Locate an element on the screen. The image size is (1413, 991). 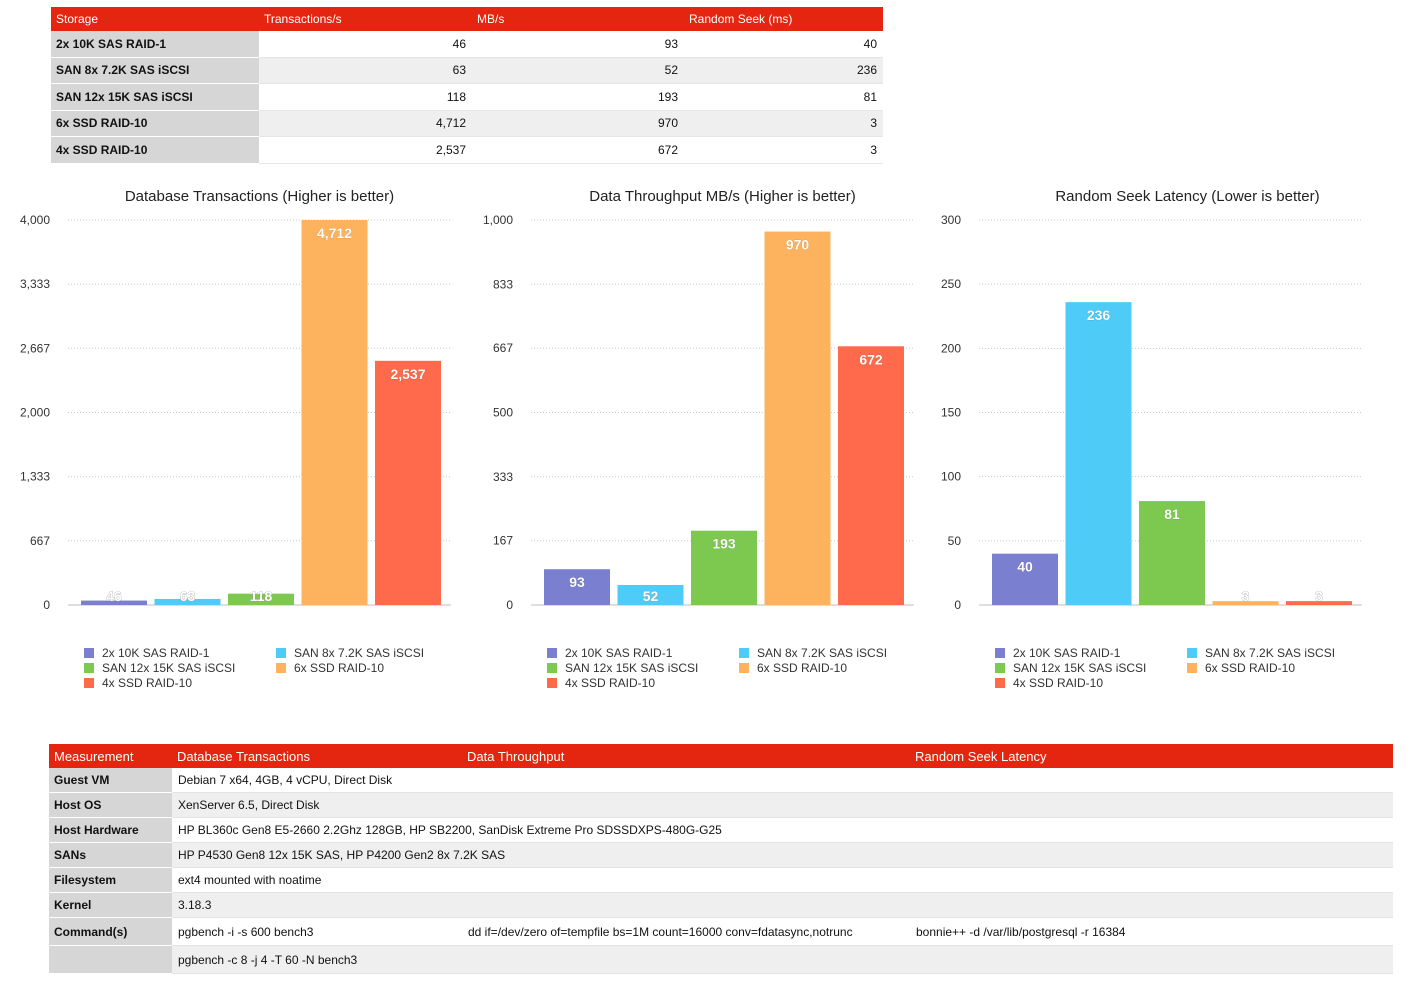
table-row: SAN 12x 15K SAS iSCSI 118 193 81 is located at coordinates (467, 97).